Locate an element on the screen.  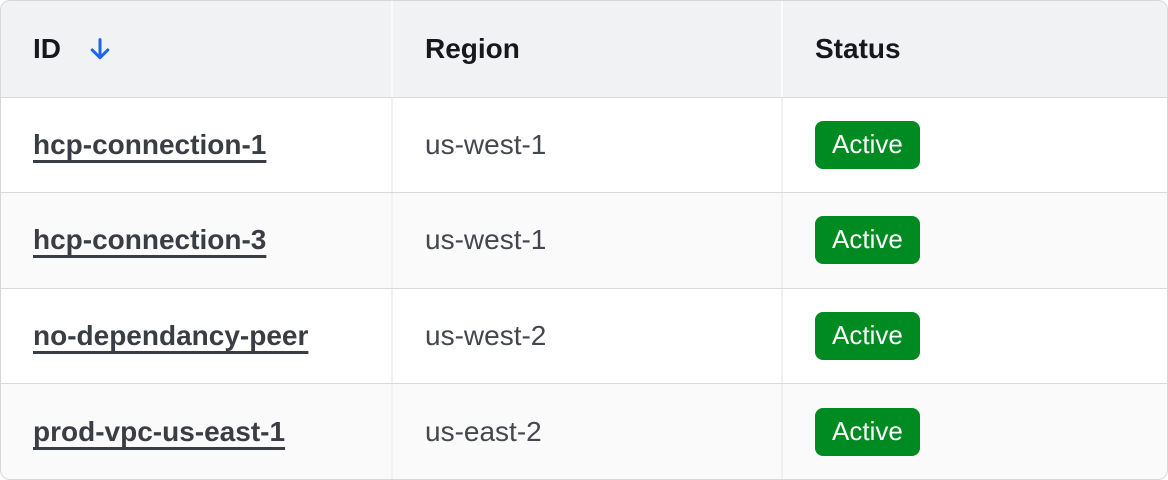
column-header-status: Status is located at coordinates (974, 49).